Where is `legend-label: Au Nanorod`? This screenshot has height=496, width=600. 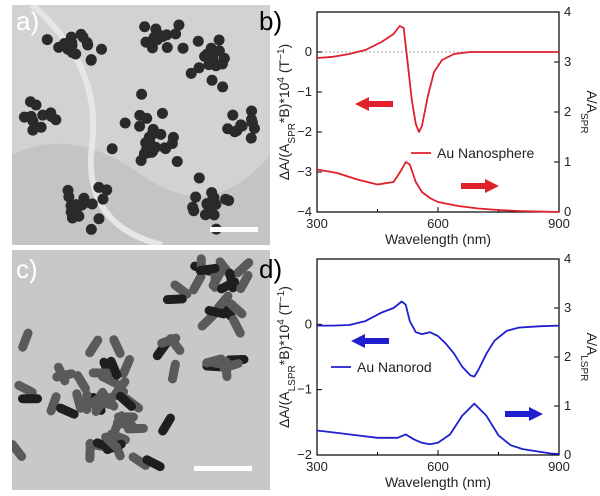
legend-label: Au Nanorod is located at coordinates (394, 367).